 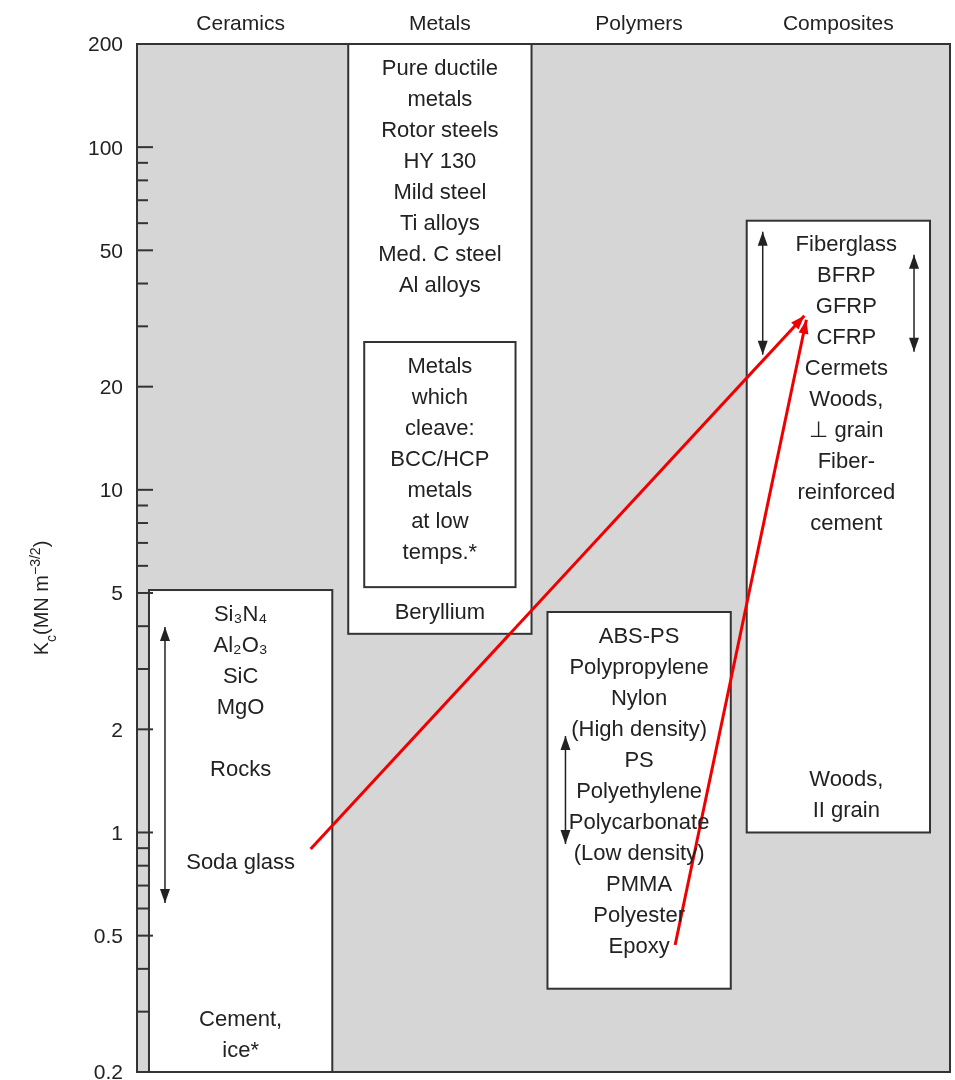 What do you see at coordinates (846, 383) in the screenshot?
I see `text: Fiberglass BFRP GFRP CFRP Cermets Woods, ⊥ grain Fiber- reinforced cement` at bounding box center [846, 383].